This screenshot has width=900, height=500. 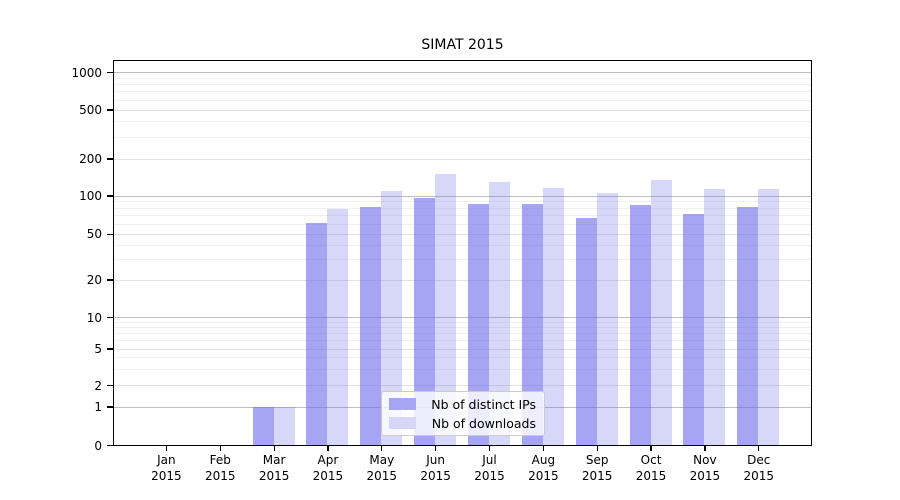 What do you see at coordinates (90, 159) in the screenshot?
I see `y-tick-label-200: 200` at bounding box center [90, 159].